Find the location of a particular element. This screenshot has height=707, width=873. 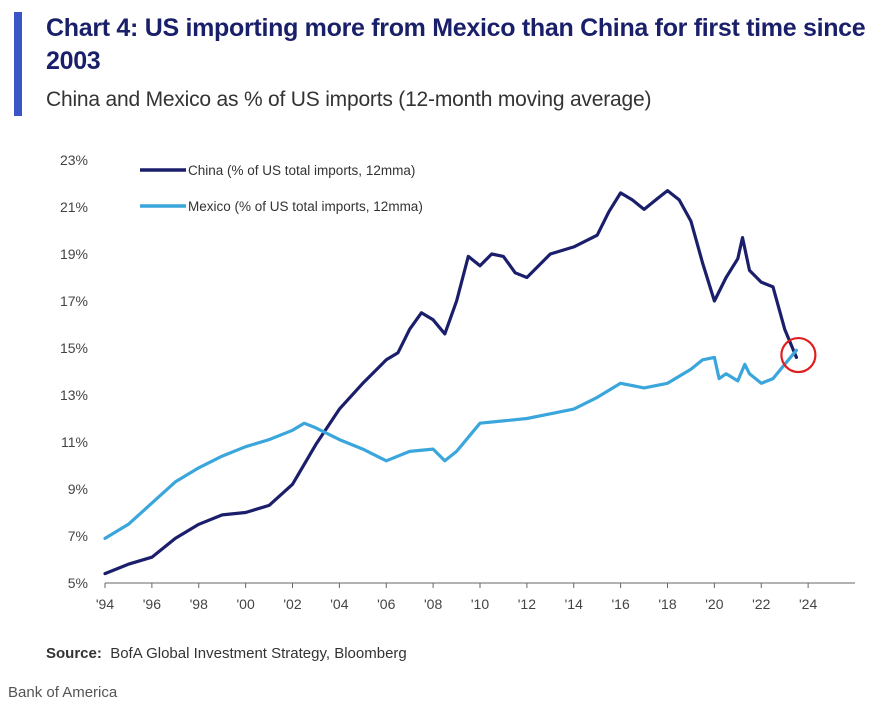

x-tick-label: '04 is located at coordinates (339, 604).